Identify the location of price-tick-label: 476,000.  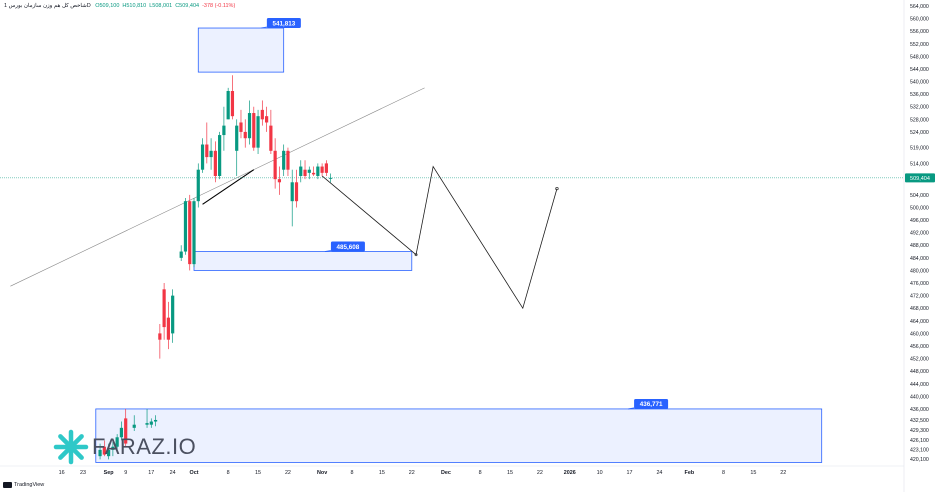
(919, 284).